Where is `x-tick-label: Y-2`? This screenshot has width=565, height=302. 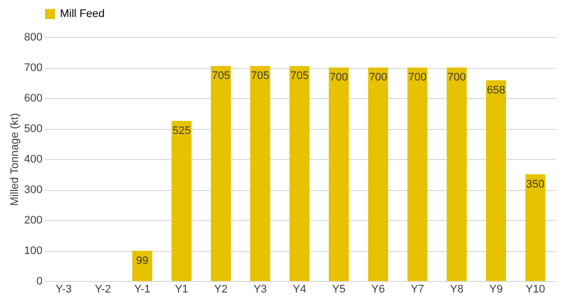 x-tick-label: Y-2 is located at coordinates (103, 290).